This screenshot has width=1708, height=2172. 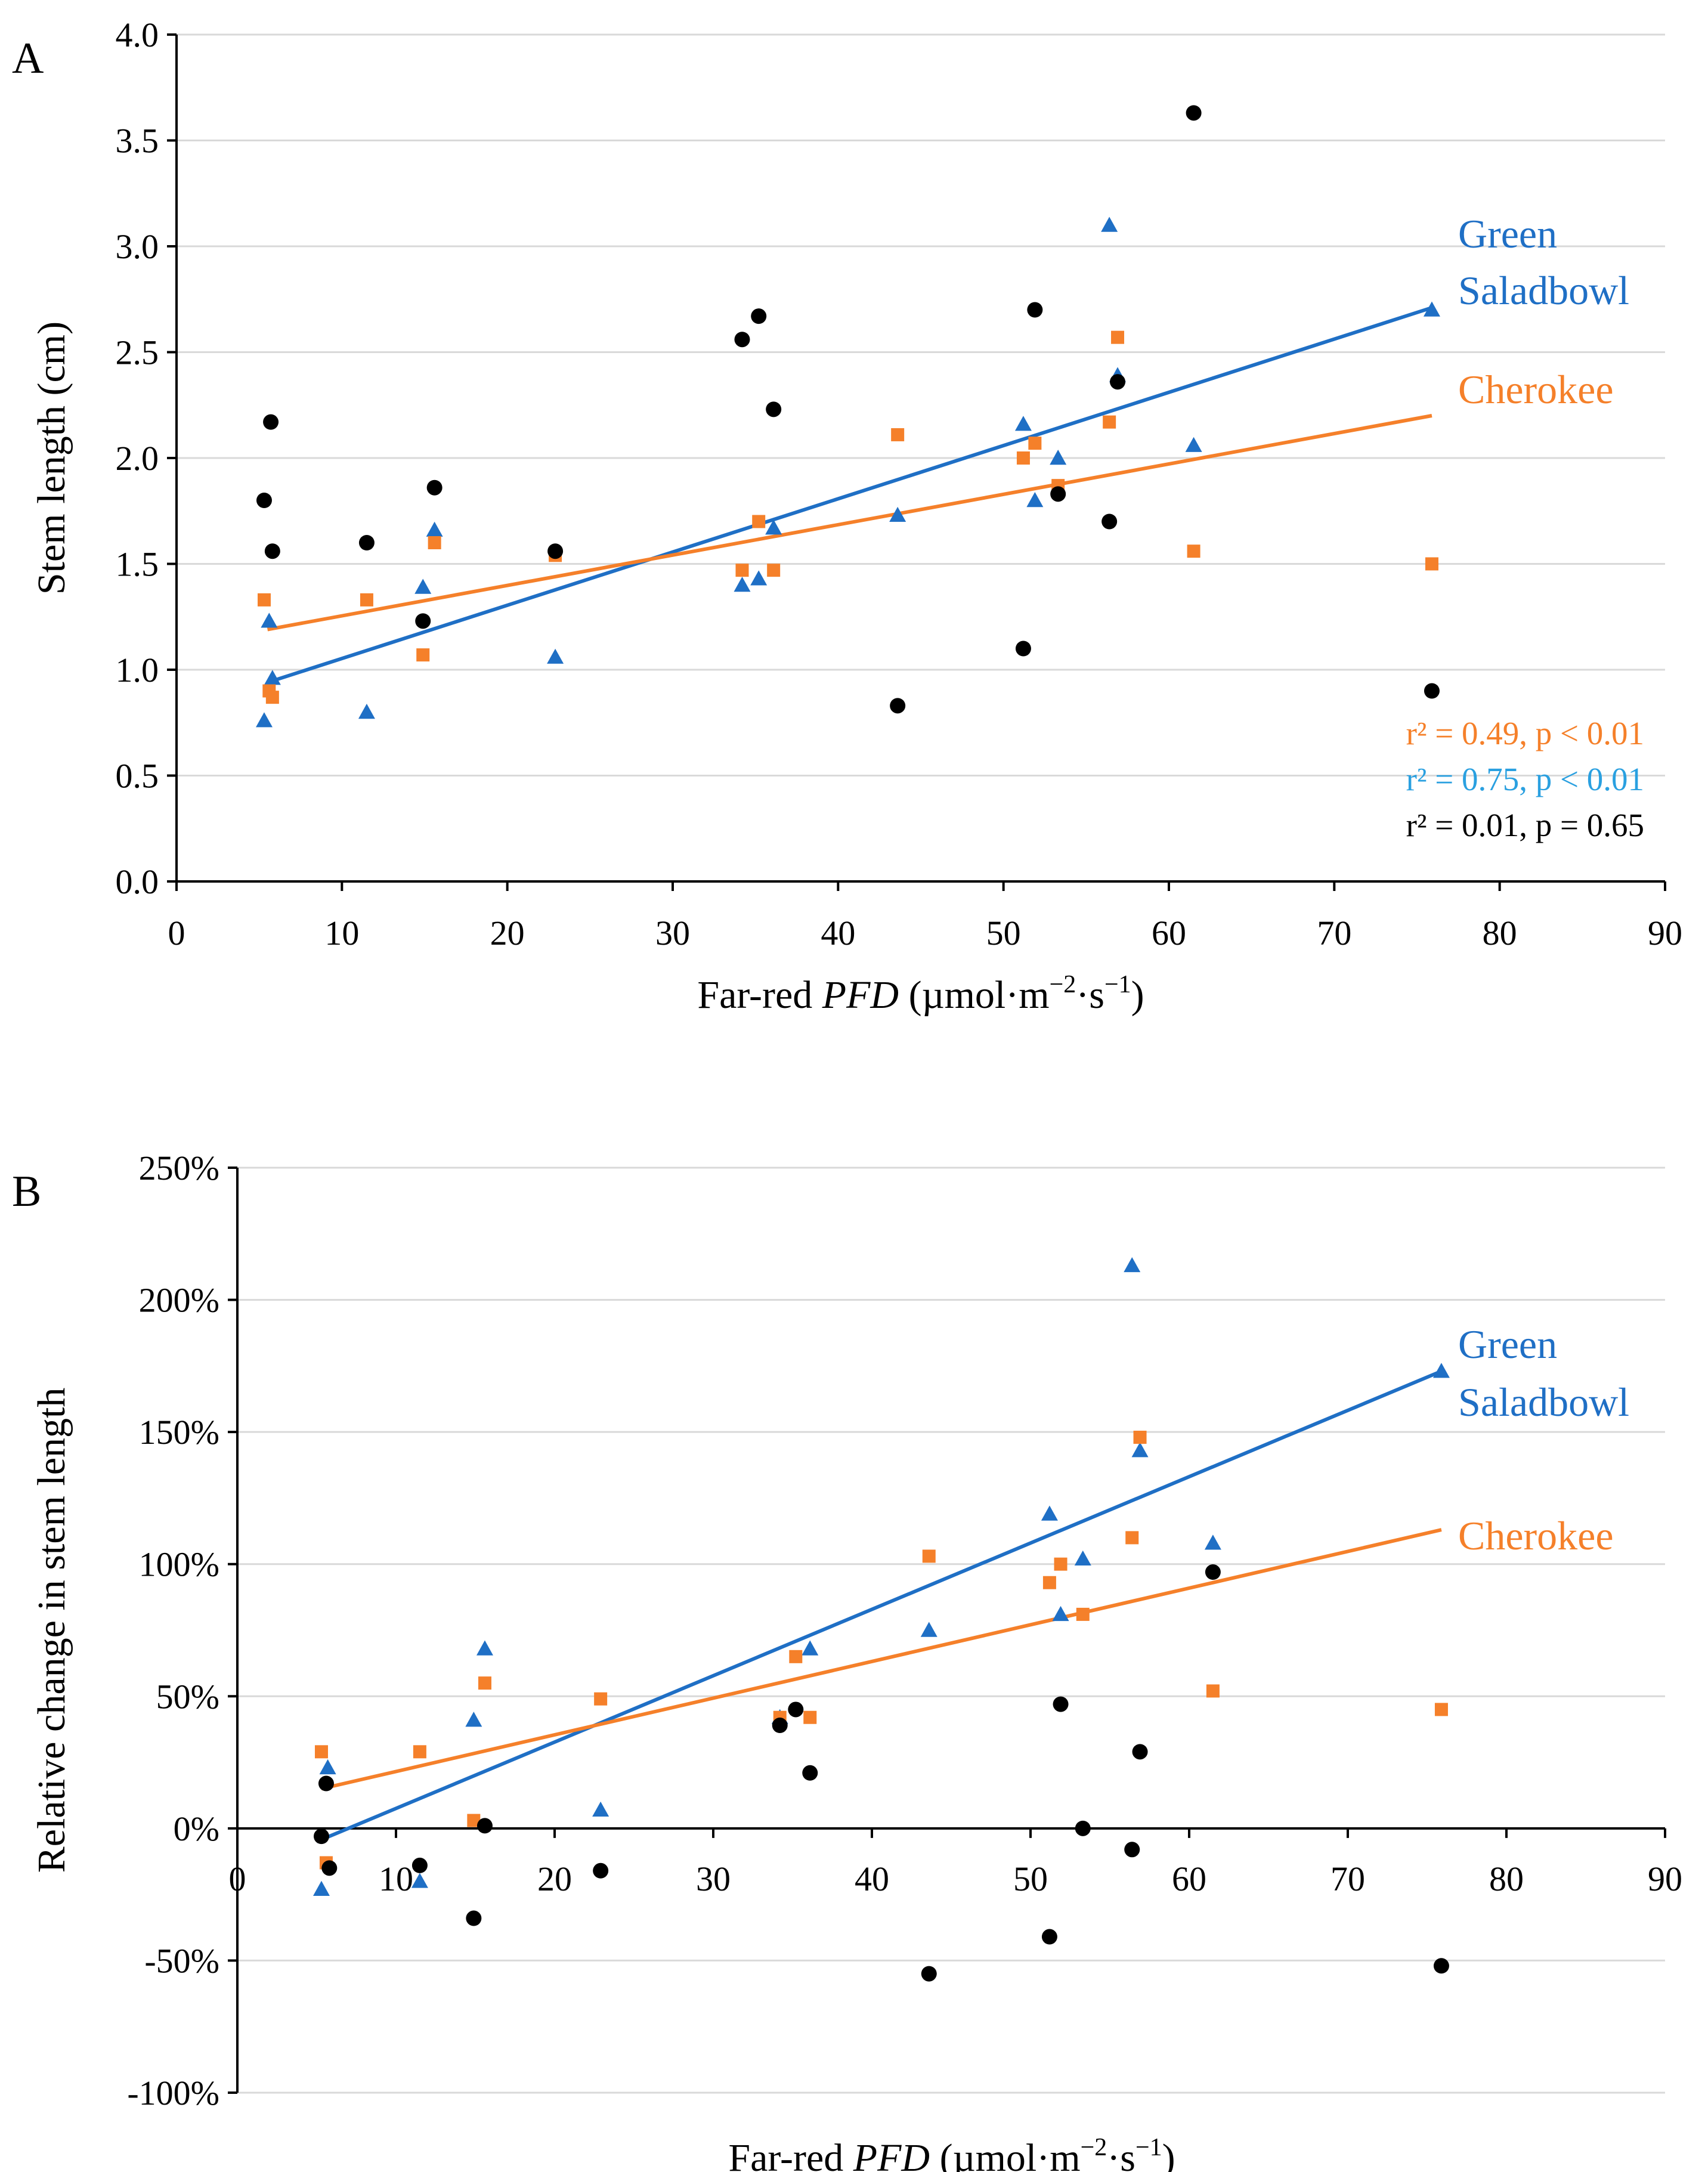 I want to click on x-tick-label: 10, so click(x=341, y=933).